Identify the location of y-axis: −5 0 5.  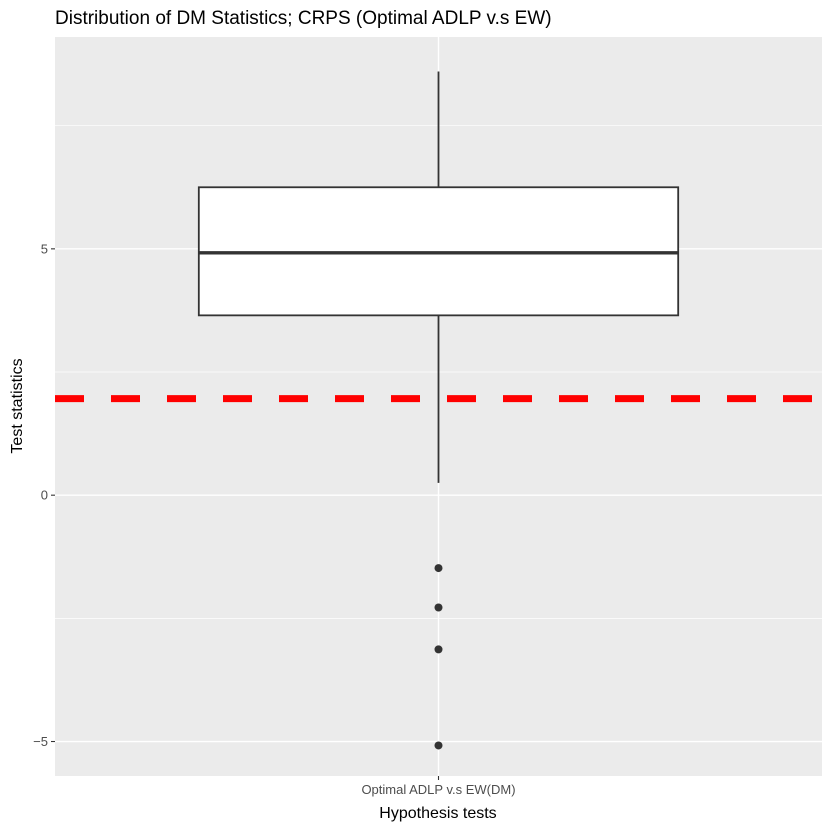
(44, 495).